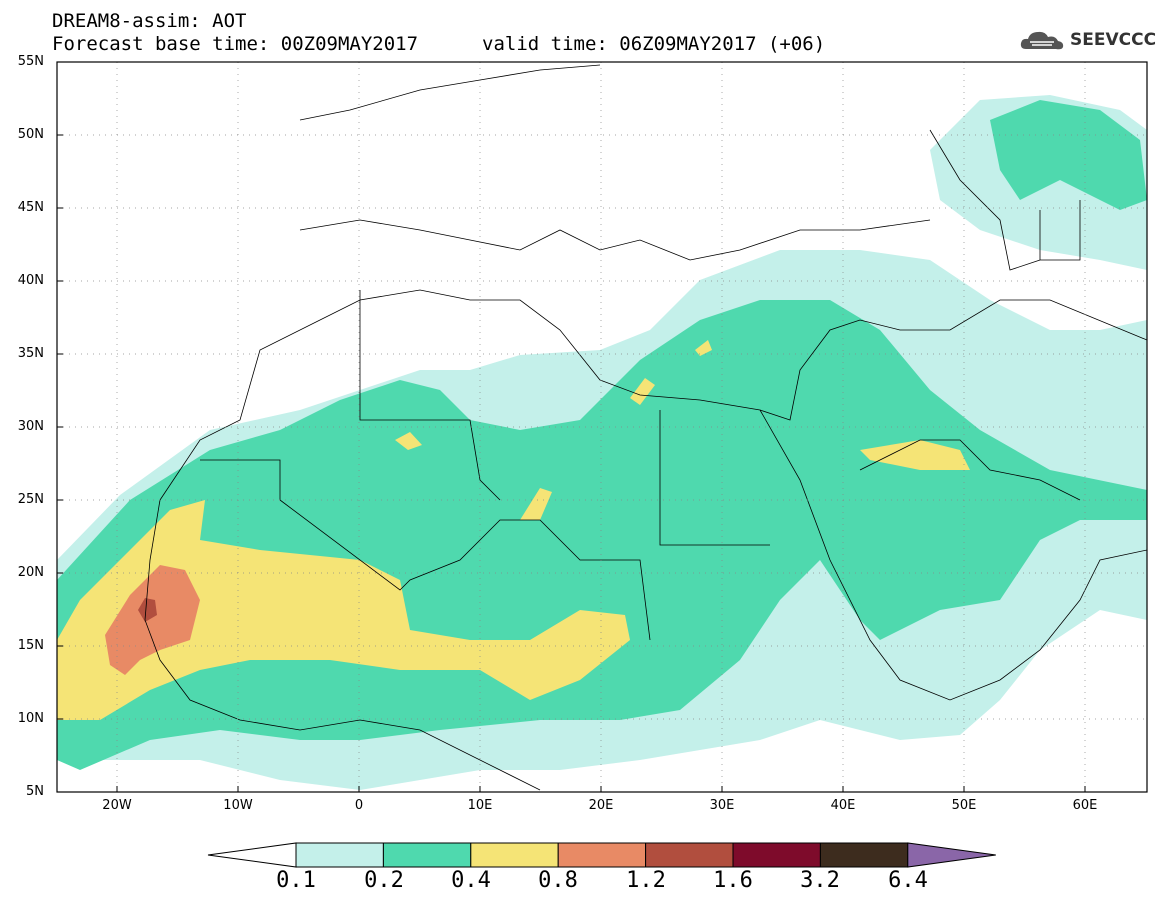 Image resolution: width=1165 pixels, height=905 pixels. What do you see at coordinates (843, 805) in the screenshot?
I see `lon-label: 40E` at bounding box center [843, 805].